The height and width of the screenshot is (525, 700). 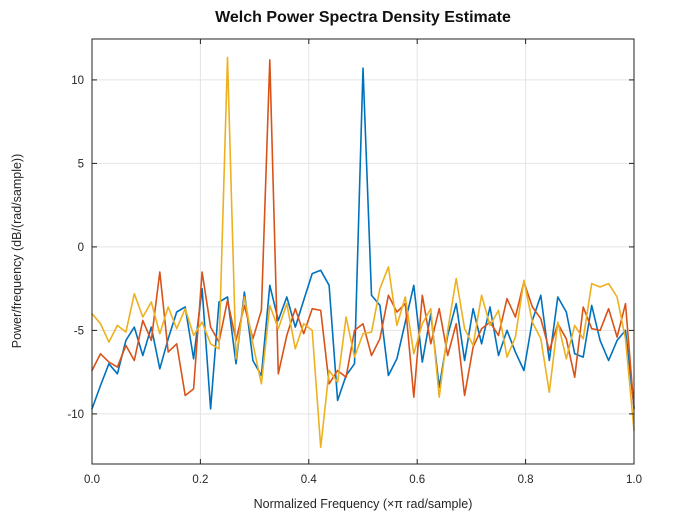 What do you see at coordinates (363, 504) in the screenshot?
I see `x-axis-label: Normalized Frequency (×π rad/sample)` at bounding box center [363, 504].